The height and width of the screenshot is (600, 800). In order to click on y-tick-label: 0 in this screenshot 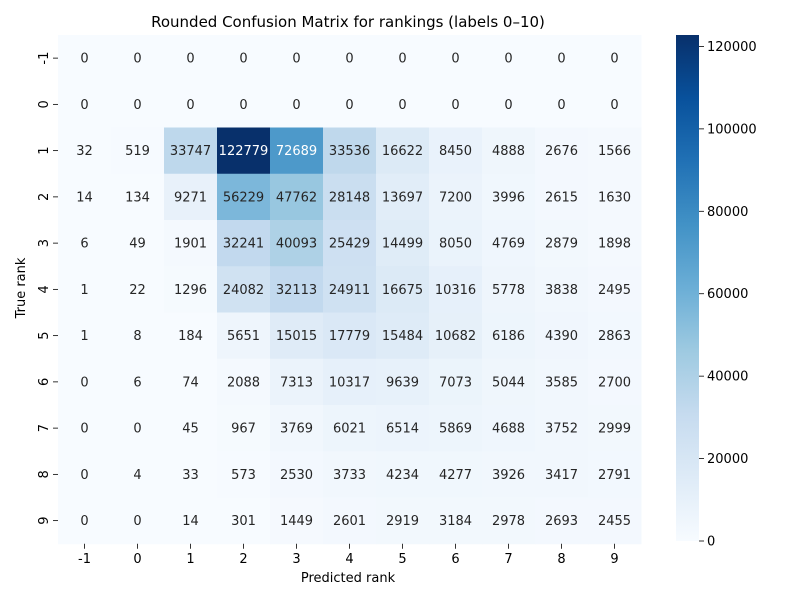, I will do `click(44, 104)`.